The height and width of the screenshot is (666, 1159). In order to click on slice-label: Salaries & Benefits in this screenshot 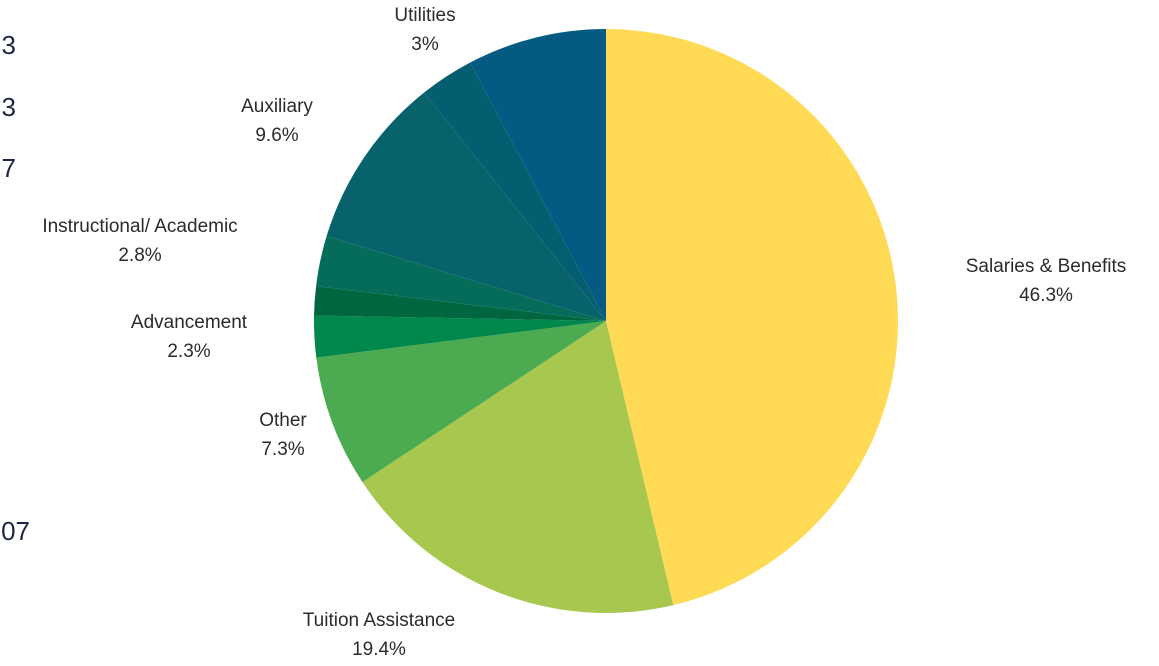, I will do `click(1046, 266)`.